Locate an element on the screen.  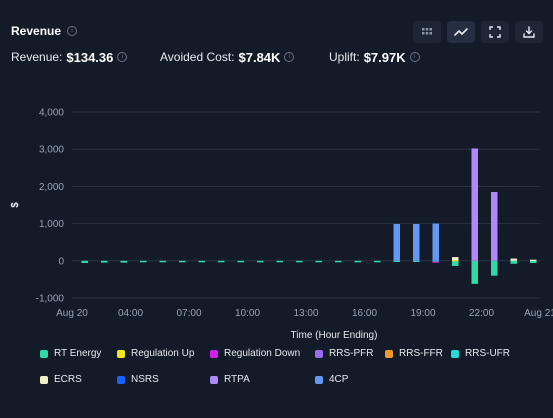
line-chart-button is located at coordinates (461, 32).